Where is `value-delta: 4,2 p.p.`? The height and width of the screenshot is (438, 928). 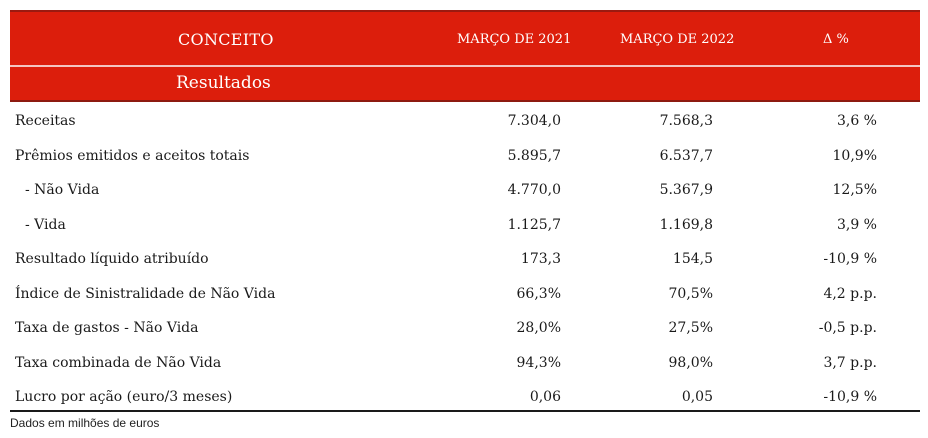 value-delta: 4,2 p.p. is located at coordinates (850, 293).